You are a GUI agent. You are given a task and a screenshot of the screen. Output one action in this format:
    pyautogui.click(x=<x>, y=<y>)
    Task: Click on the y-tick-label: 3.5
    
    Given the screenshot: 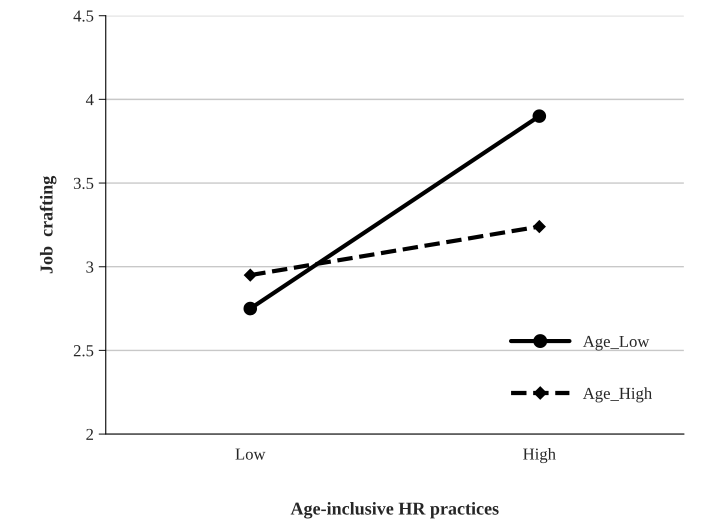 What is the action you would take?
    pyautogui.click(x=84, y=184)
    